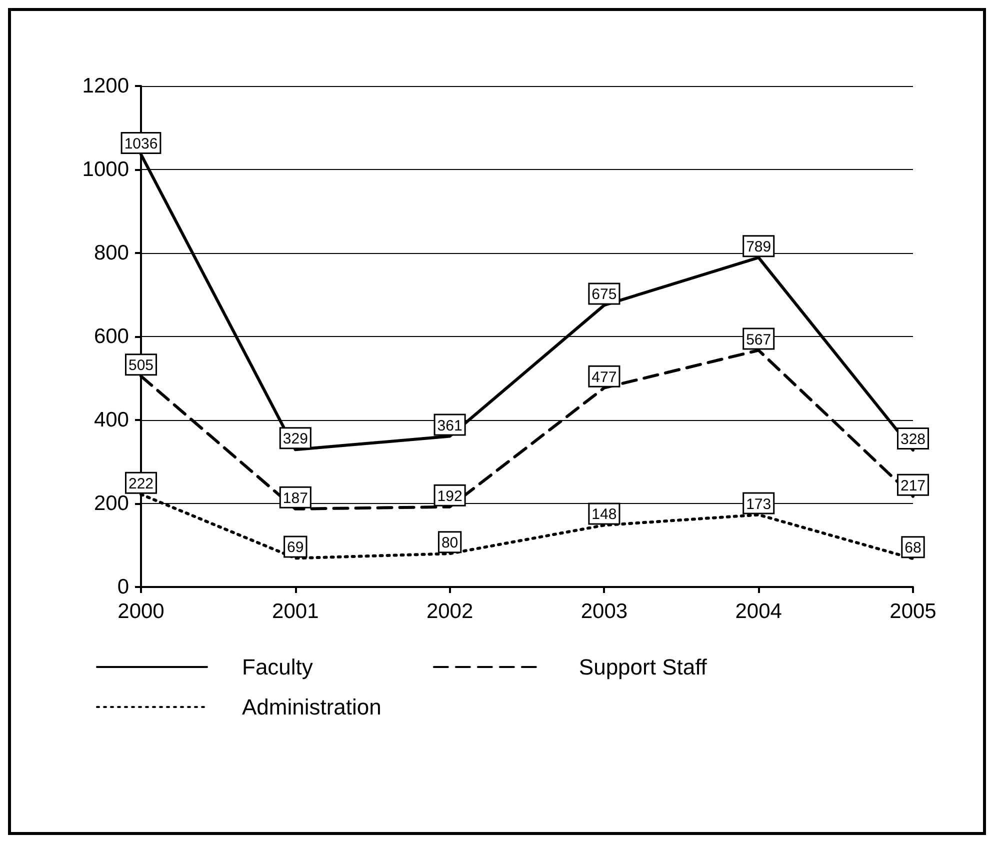  Describe the element at coordinates (913, 439) in the screenshot. I see `data-label: 328` at that location.